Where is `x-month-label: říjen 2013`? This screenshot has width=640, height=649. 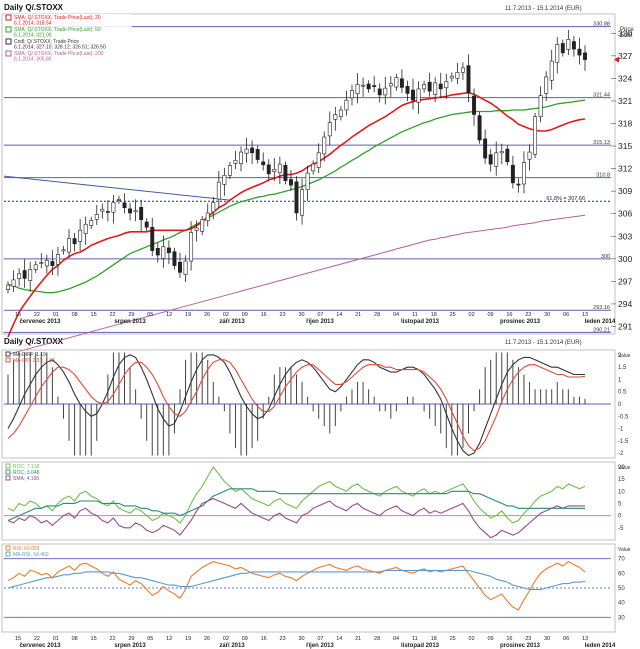
x-month-label: říjen 2013 is located at coordinates (320, 646).